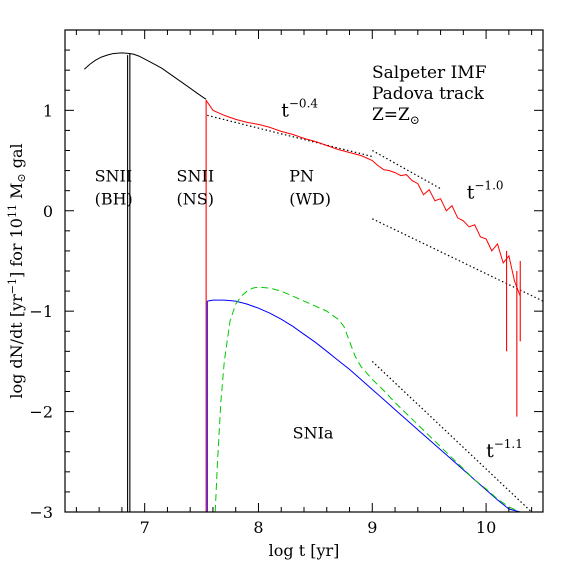 This screenshot has width=574, height=574. Describe the element at coordinates (48, 211) in the screenshot. I see `y-tick-label: 0` at that location.